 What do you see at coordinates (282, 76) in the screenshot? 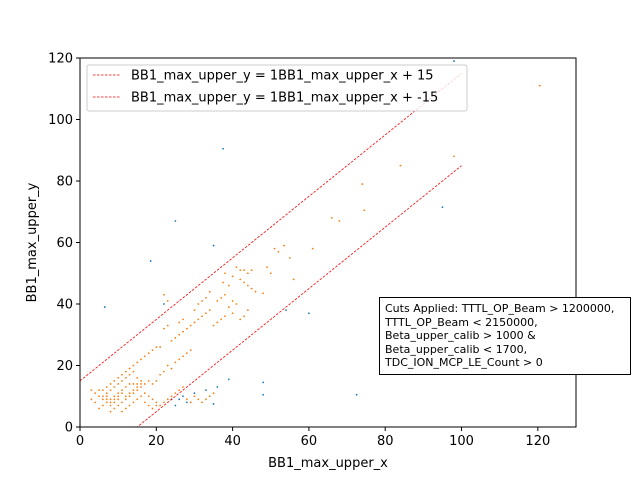
I see `legend-label-upper: BB1_max_upper_y = 1BB1_max_upper_x + 15` at bounding box center [282, 76].